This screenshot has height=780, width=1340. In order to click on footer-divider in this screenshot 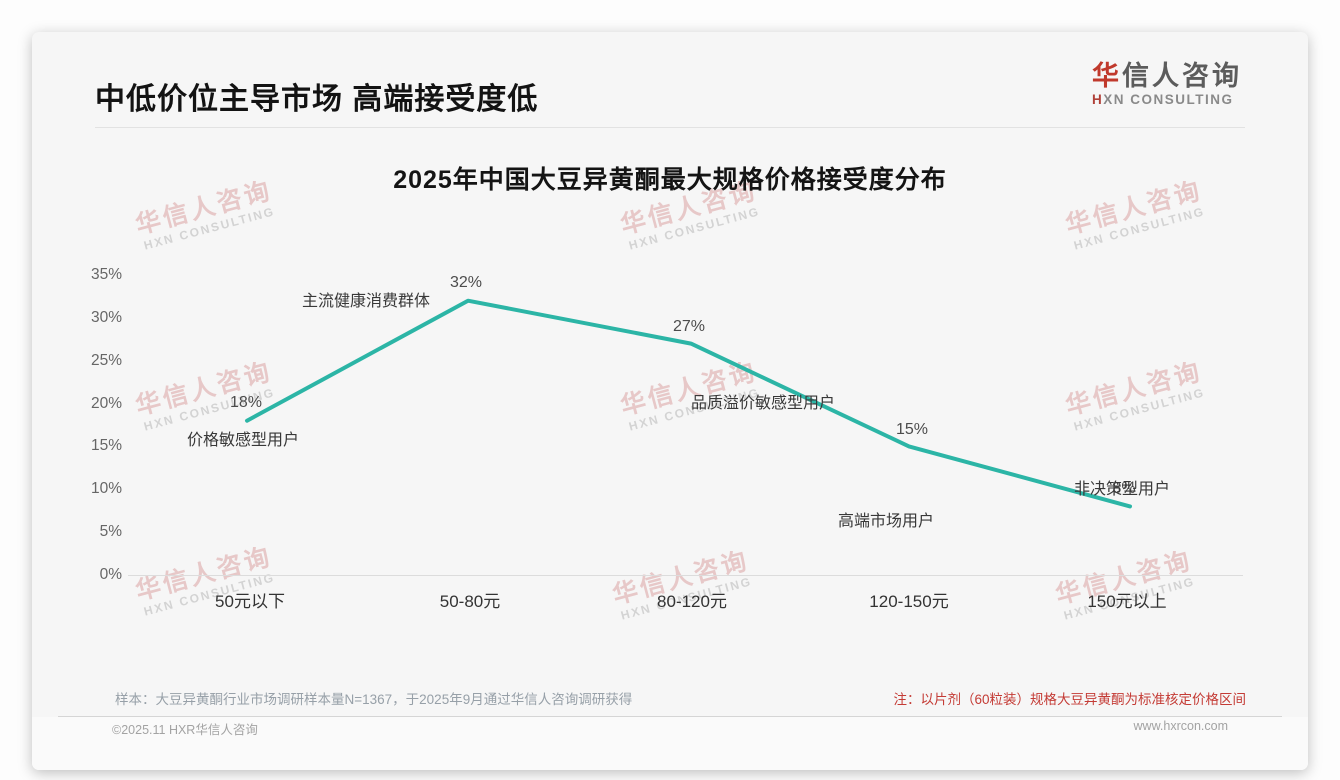, I will do `click(670, 716)`.